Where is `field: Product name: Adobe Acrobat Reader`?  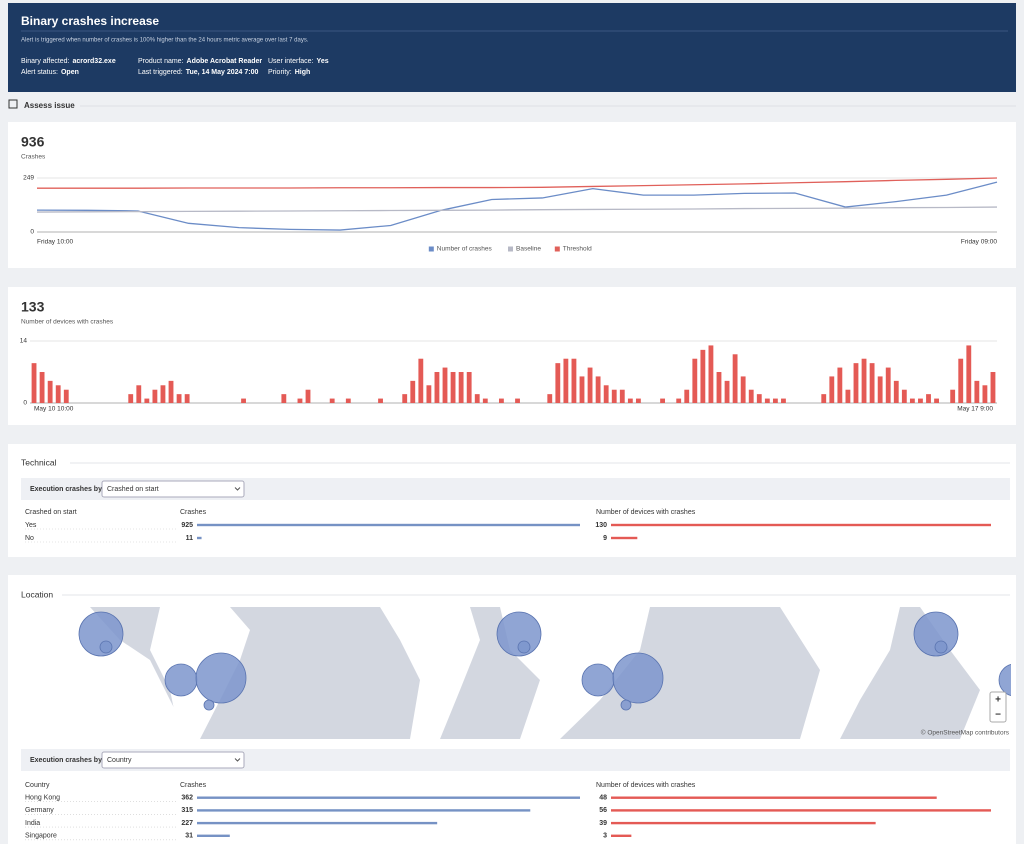 field: Product name: Adobe Acrobat Reader is located at coordinates (200, 61).